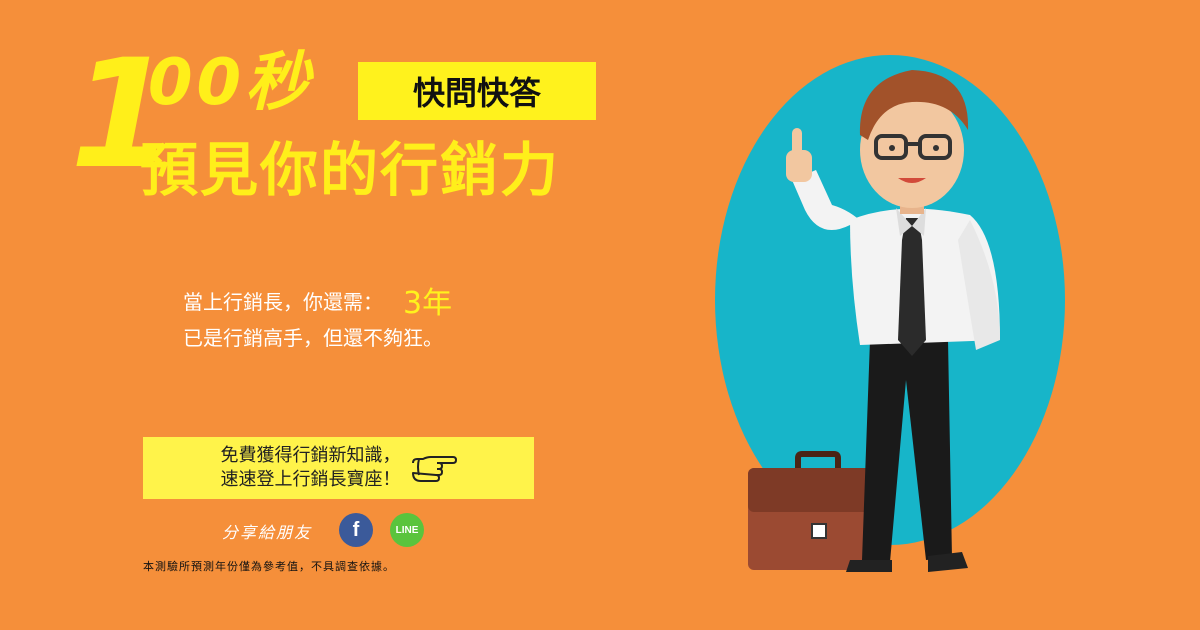  What do you see at coordinates (356, 530) in the screenshot?
I see `facebook-share-icon: f` at bounding box center [356, 530].